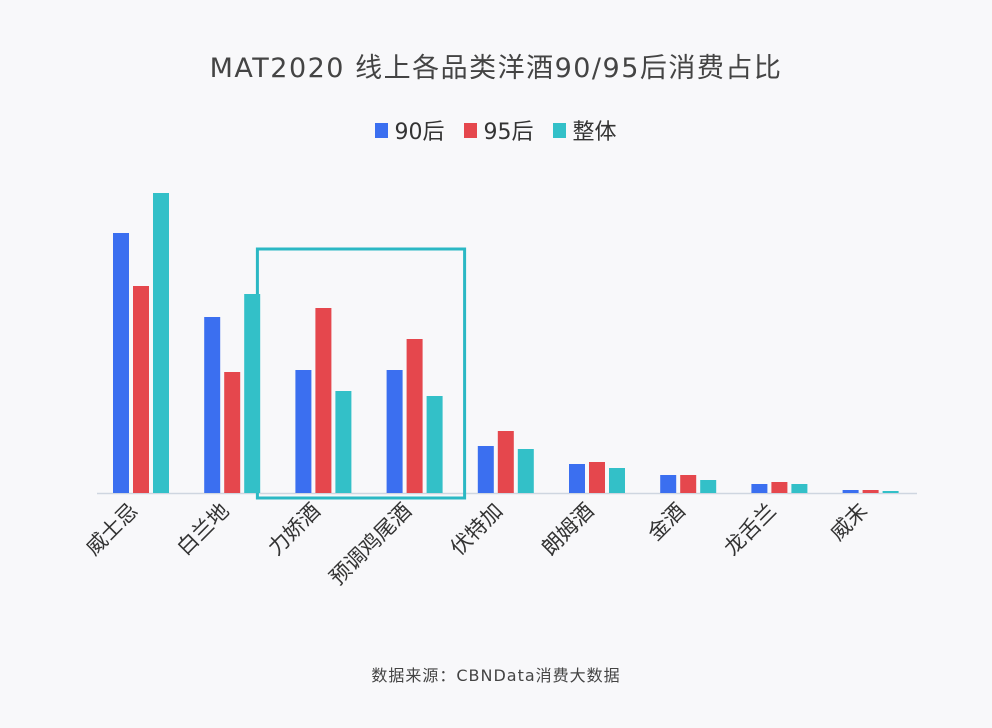  Describe the element at coordinates (203, 530) in the screenshot. I see `category-label: 白兰地` at that location.